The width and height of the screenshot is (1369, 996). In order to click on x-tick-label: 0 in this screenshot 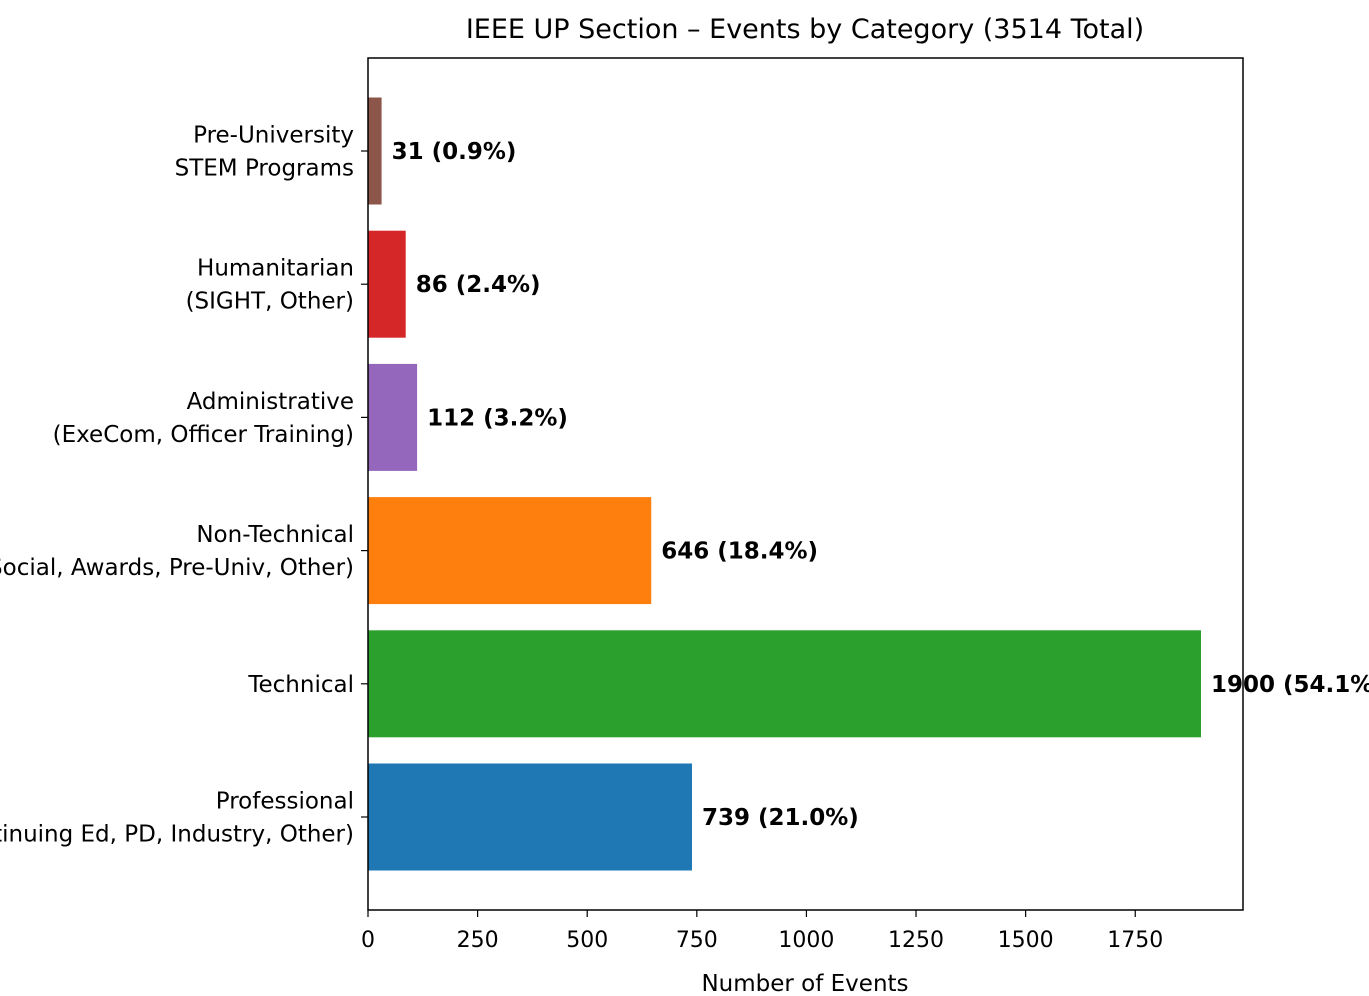, I will do `click(368, 940)`.